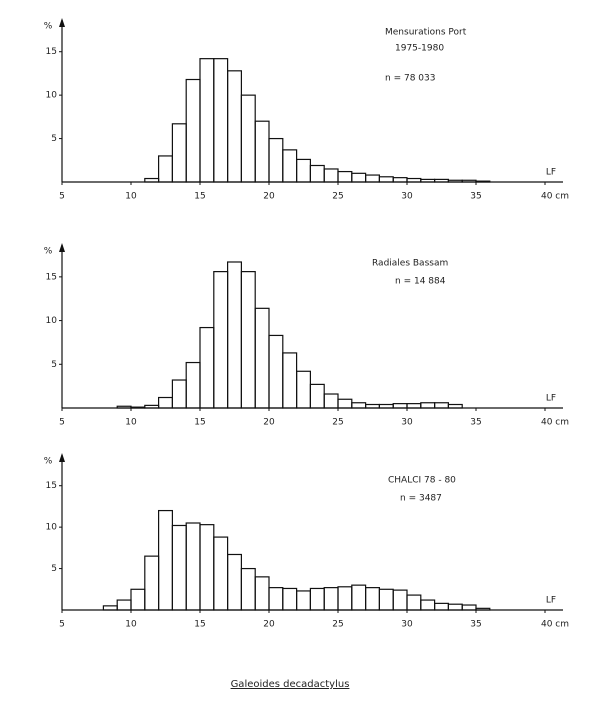  Describe the element at coordinates (48, 27) in the screenshot. I see `y-axis-label: %` at that location.